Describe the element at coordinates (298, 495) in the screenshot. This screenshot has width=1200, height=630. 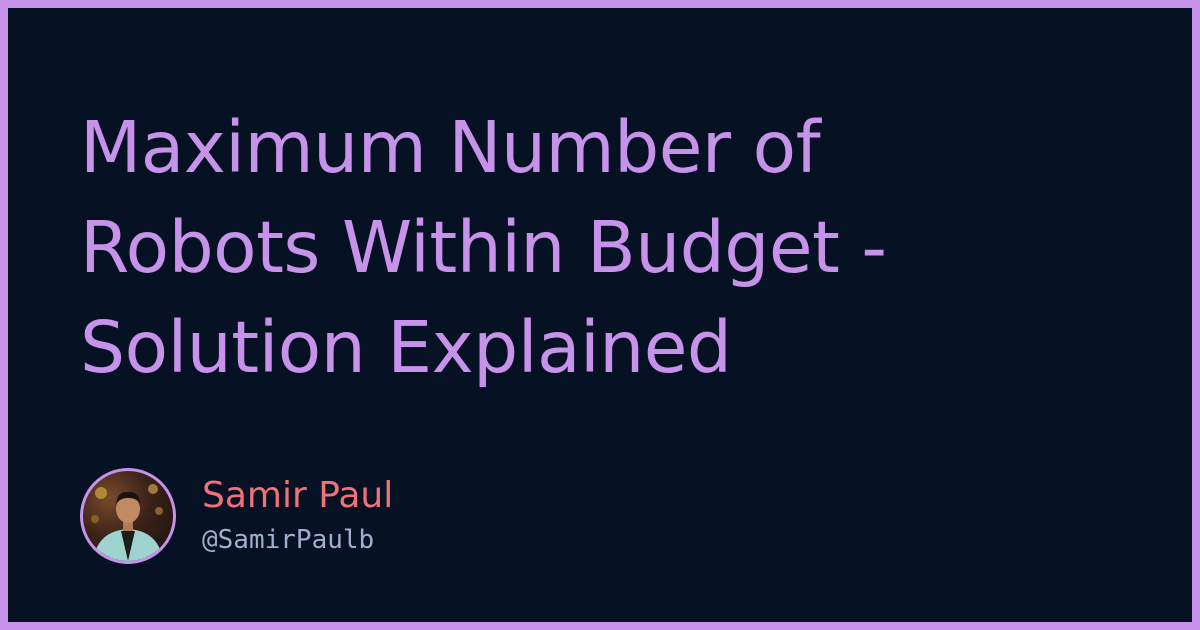
I see `author-name: Samir Paul` at that location.